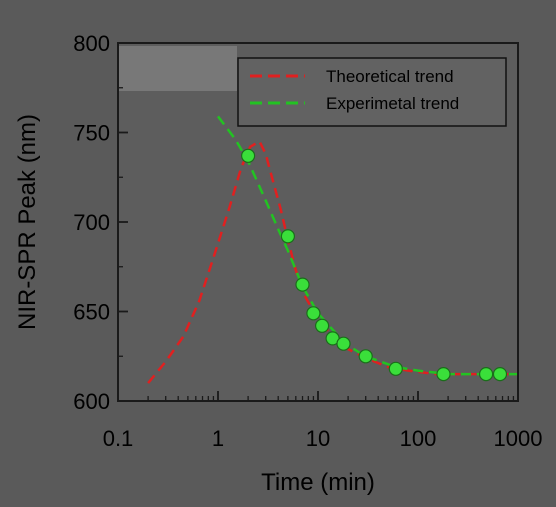 The width and height of the screenshot is (556, 507). What do you see at coordinates (91, 43) in the screenshot?
I see `y-tick-label: 800` at bounding box center [91, 43].